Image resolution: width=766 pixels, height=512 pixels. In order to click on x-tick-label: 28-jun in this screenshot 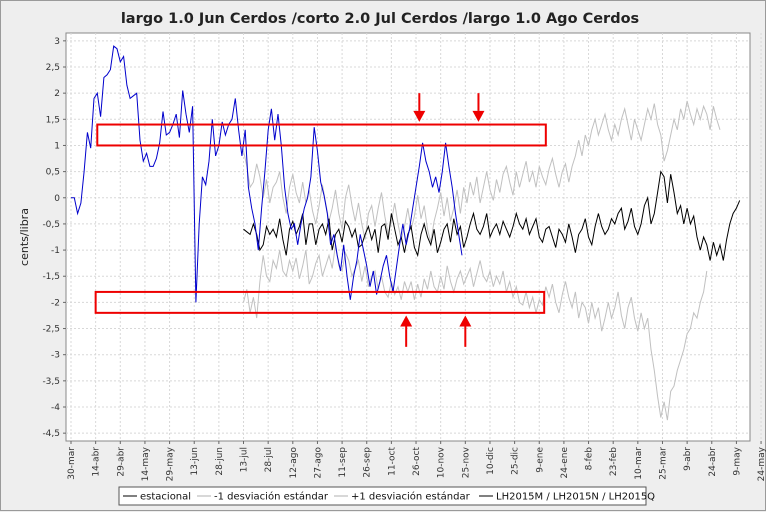, I will do `click(220, 461)`.